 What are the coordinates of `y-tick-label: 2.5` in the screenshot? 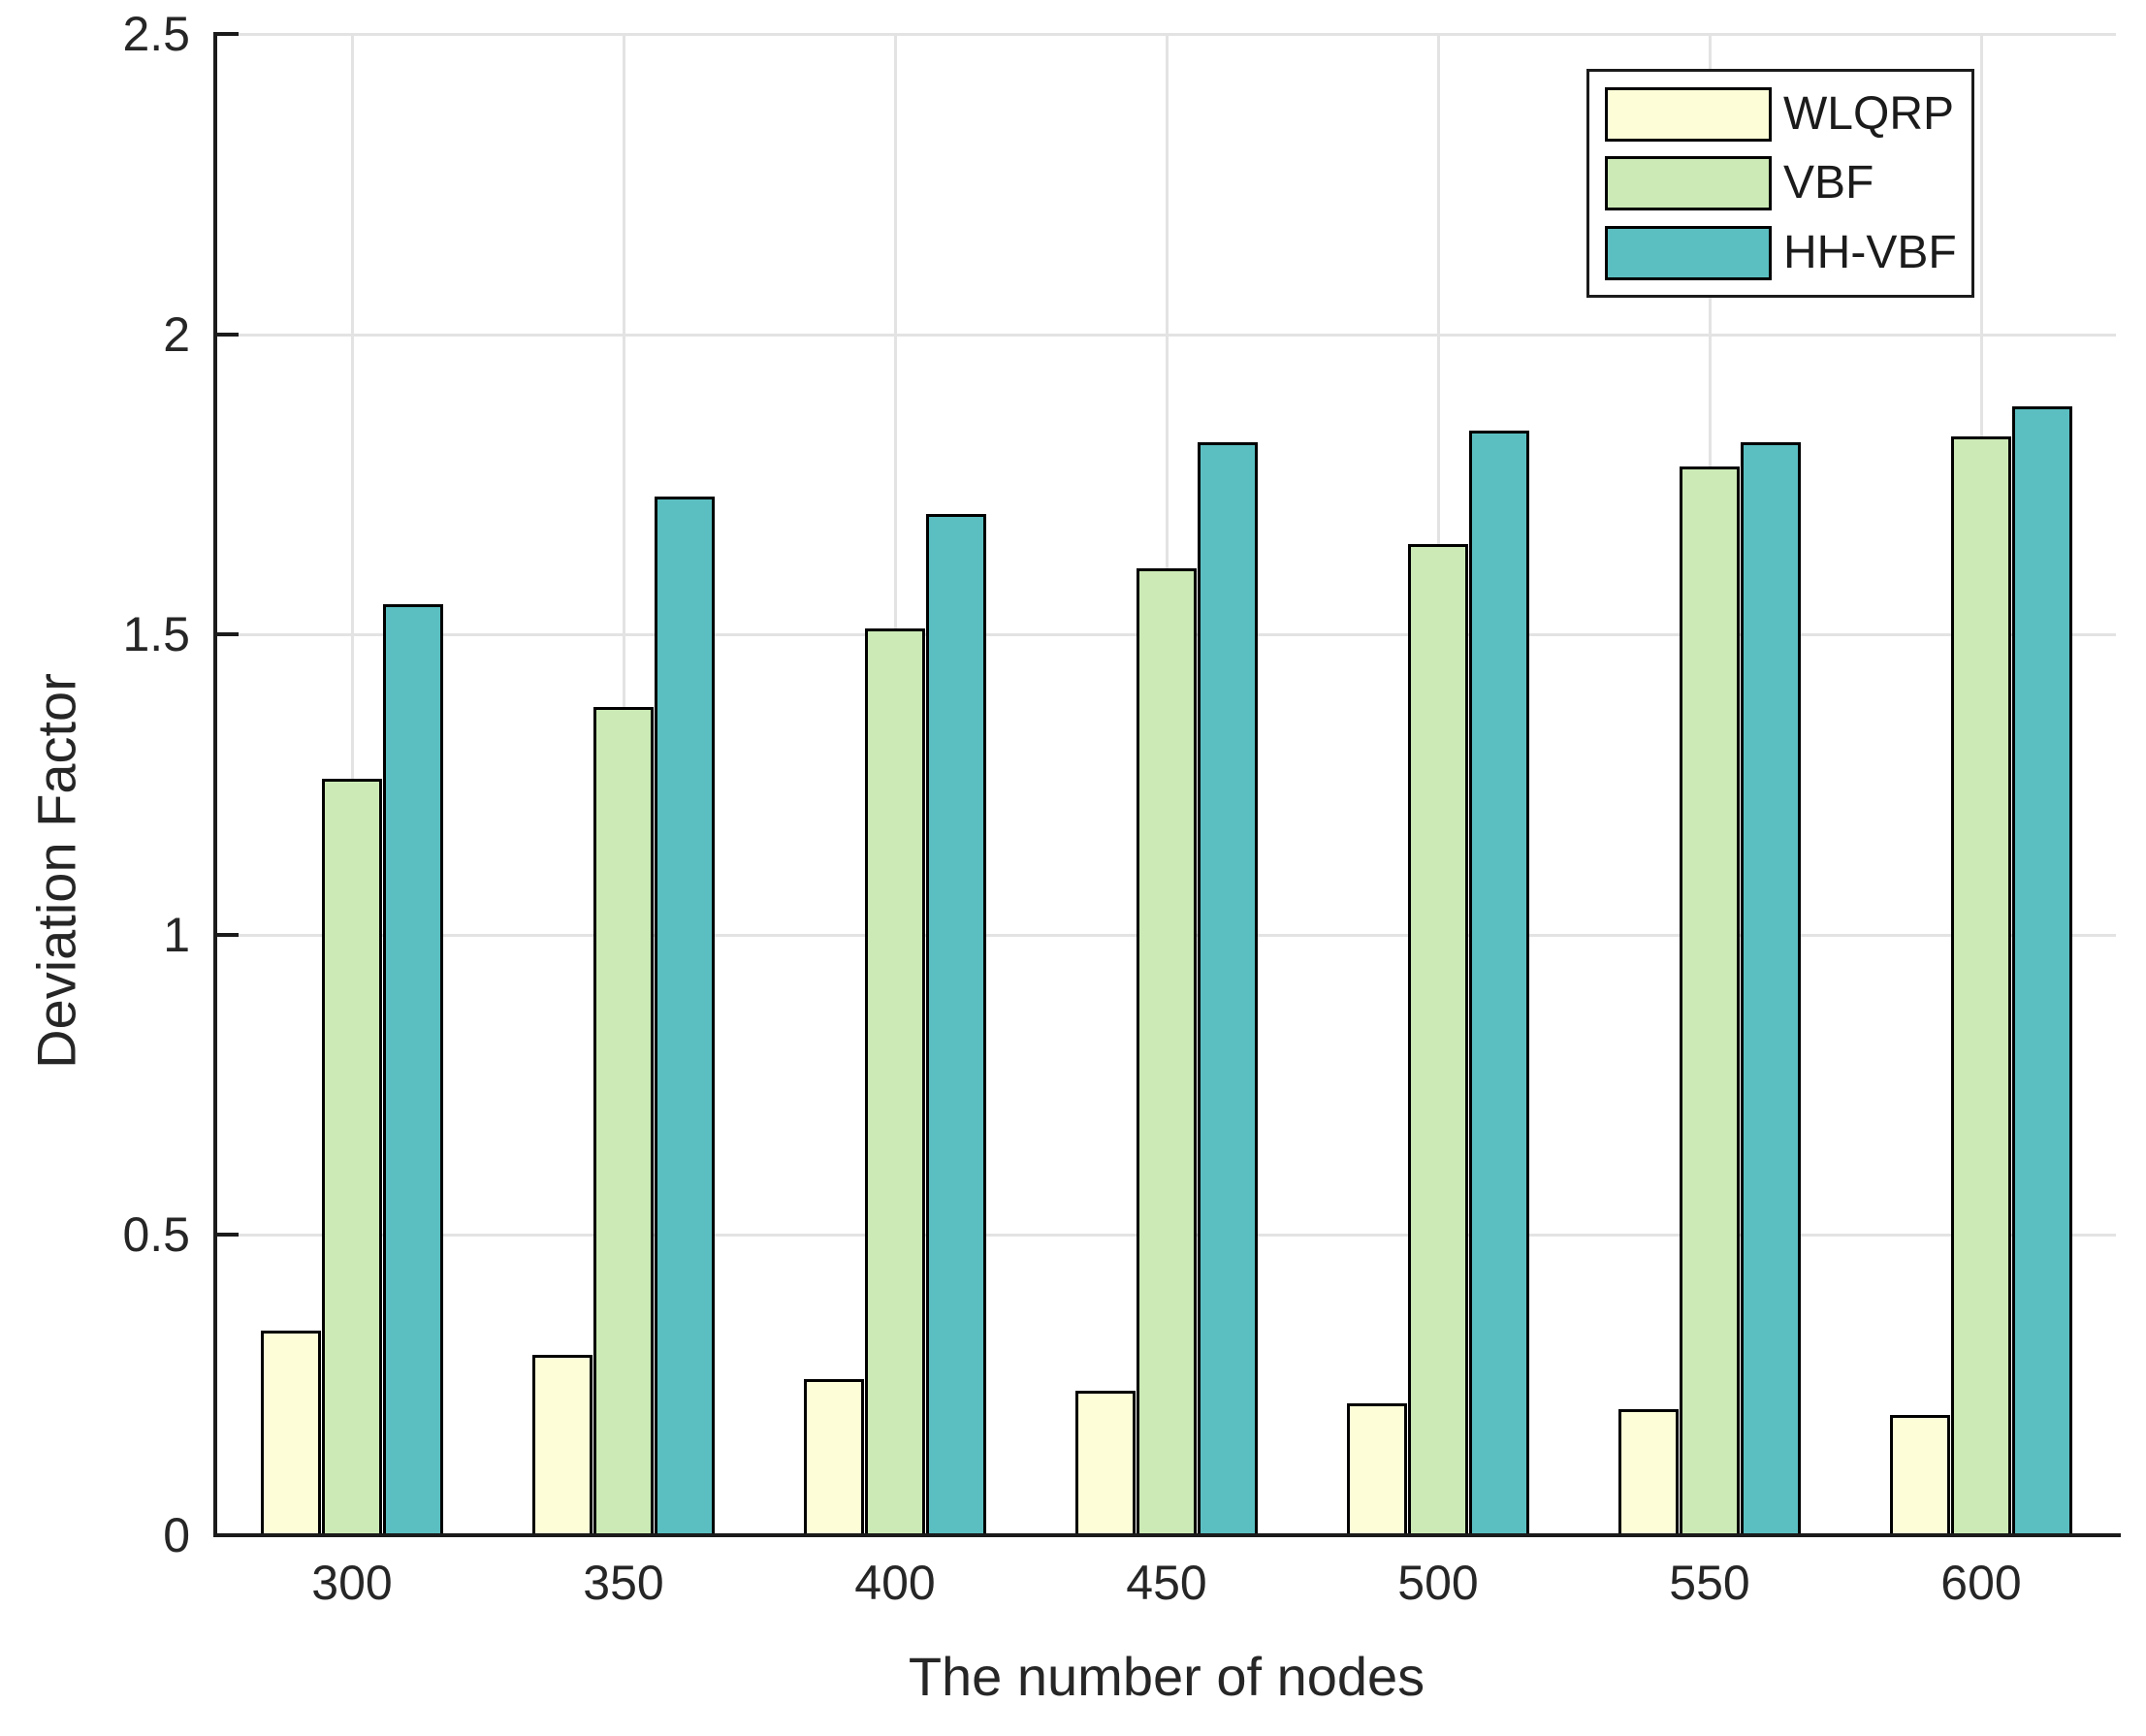 It's located at (156, 34).